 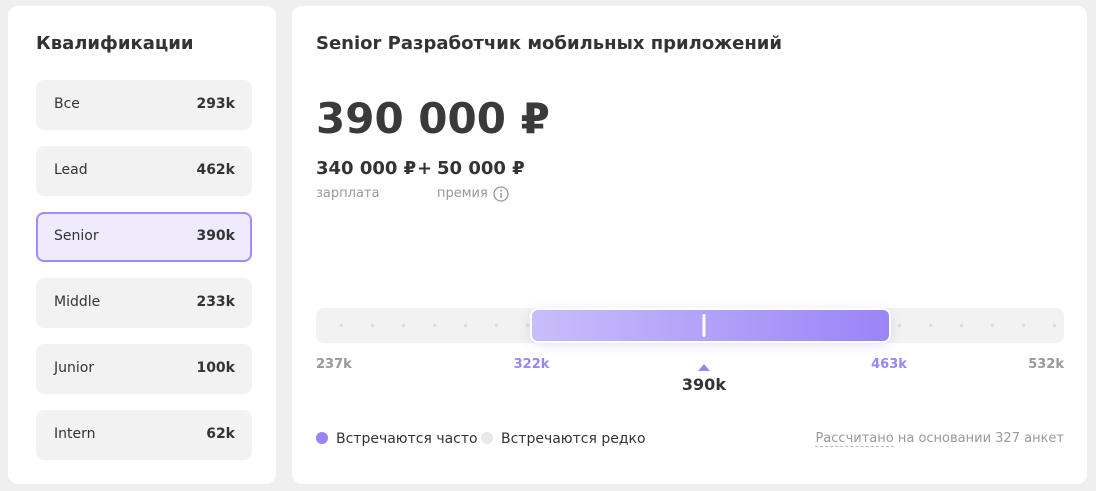 I want to click on qualification-item: Lead 462k, so click(x=144, y=171).